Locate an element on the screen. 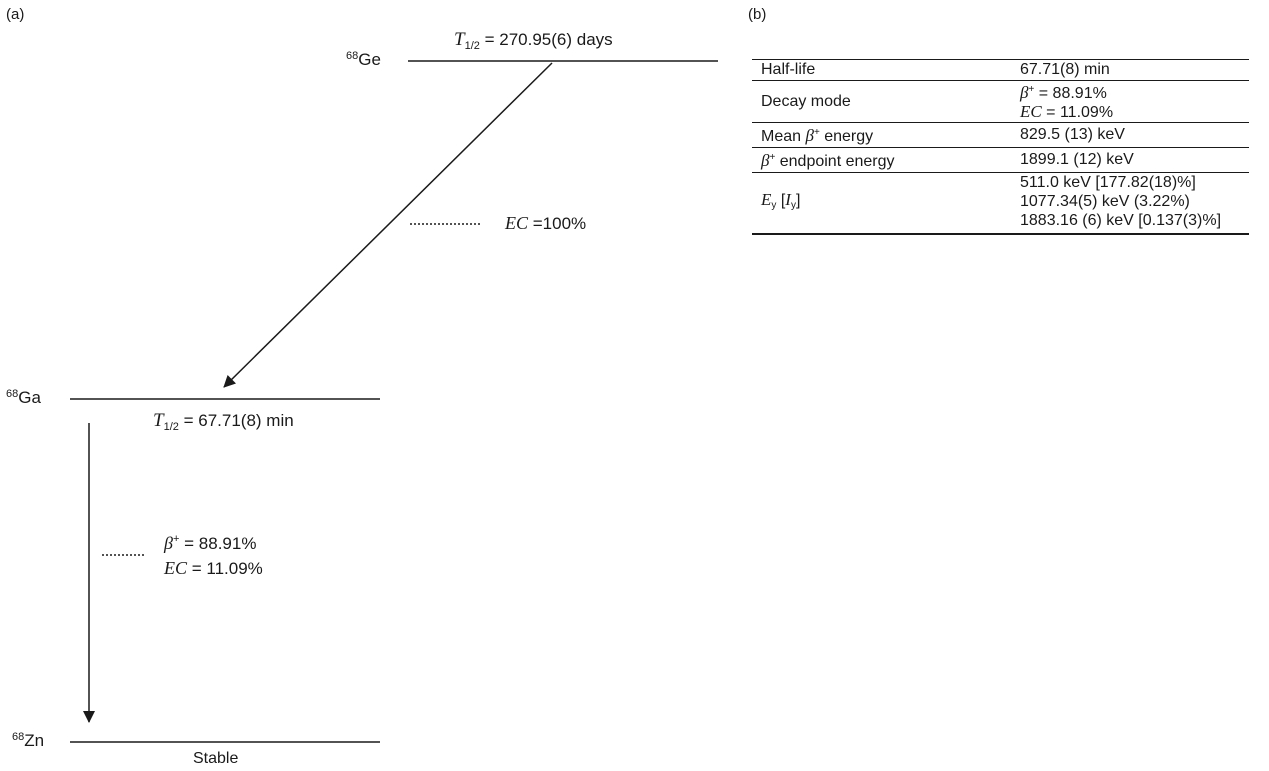 This screenshot has height=771, width=1269. endpoint-energy-value: 1899.1 (12) keV is located at coordinates (1077, 159).